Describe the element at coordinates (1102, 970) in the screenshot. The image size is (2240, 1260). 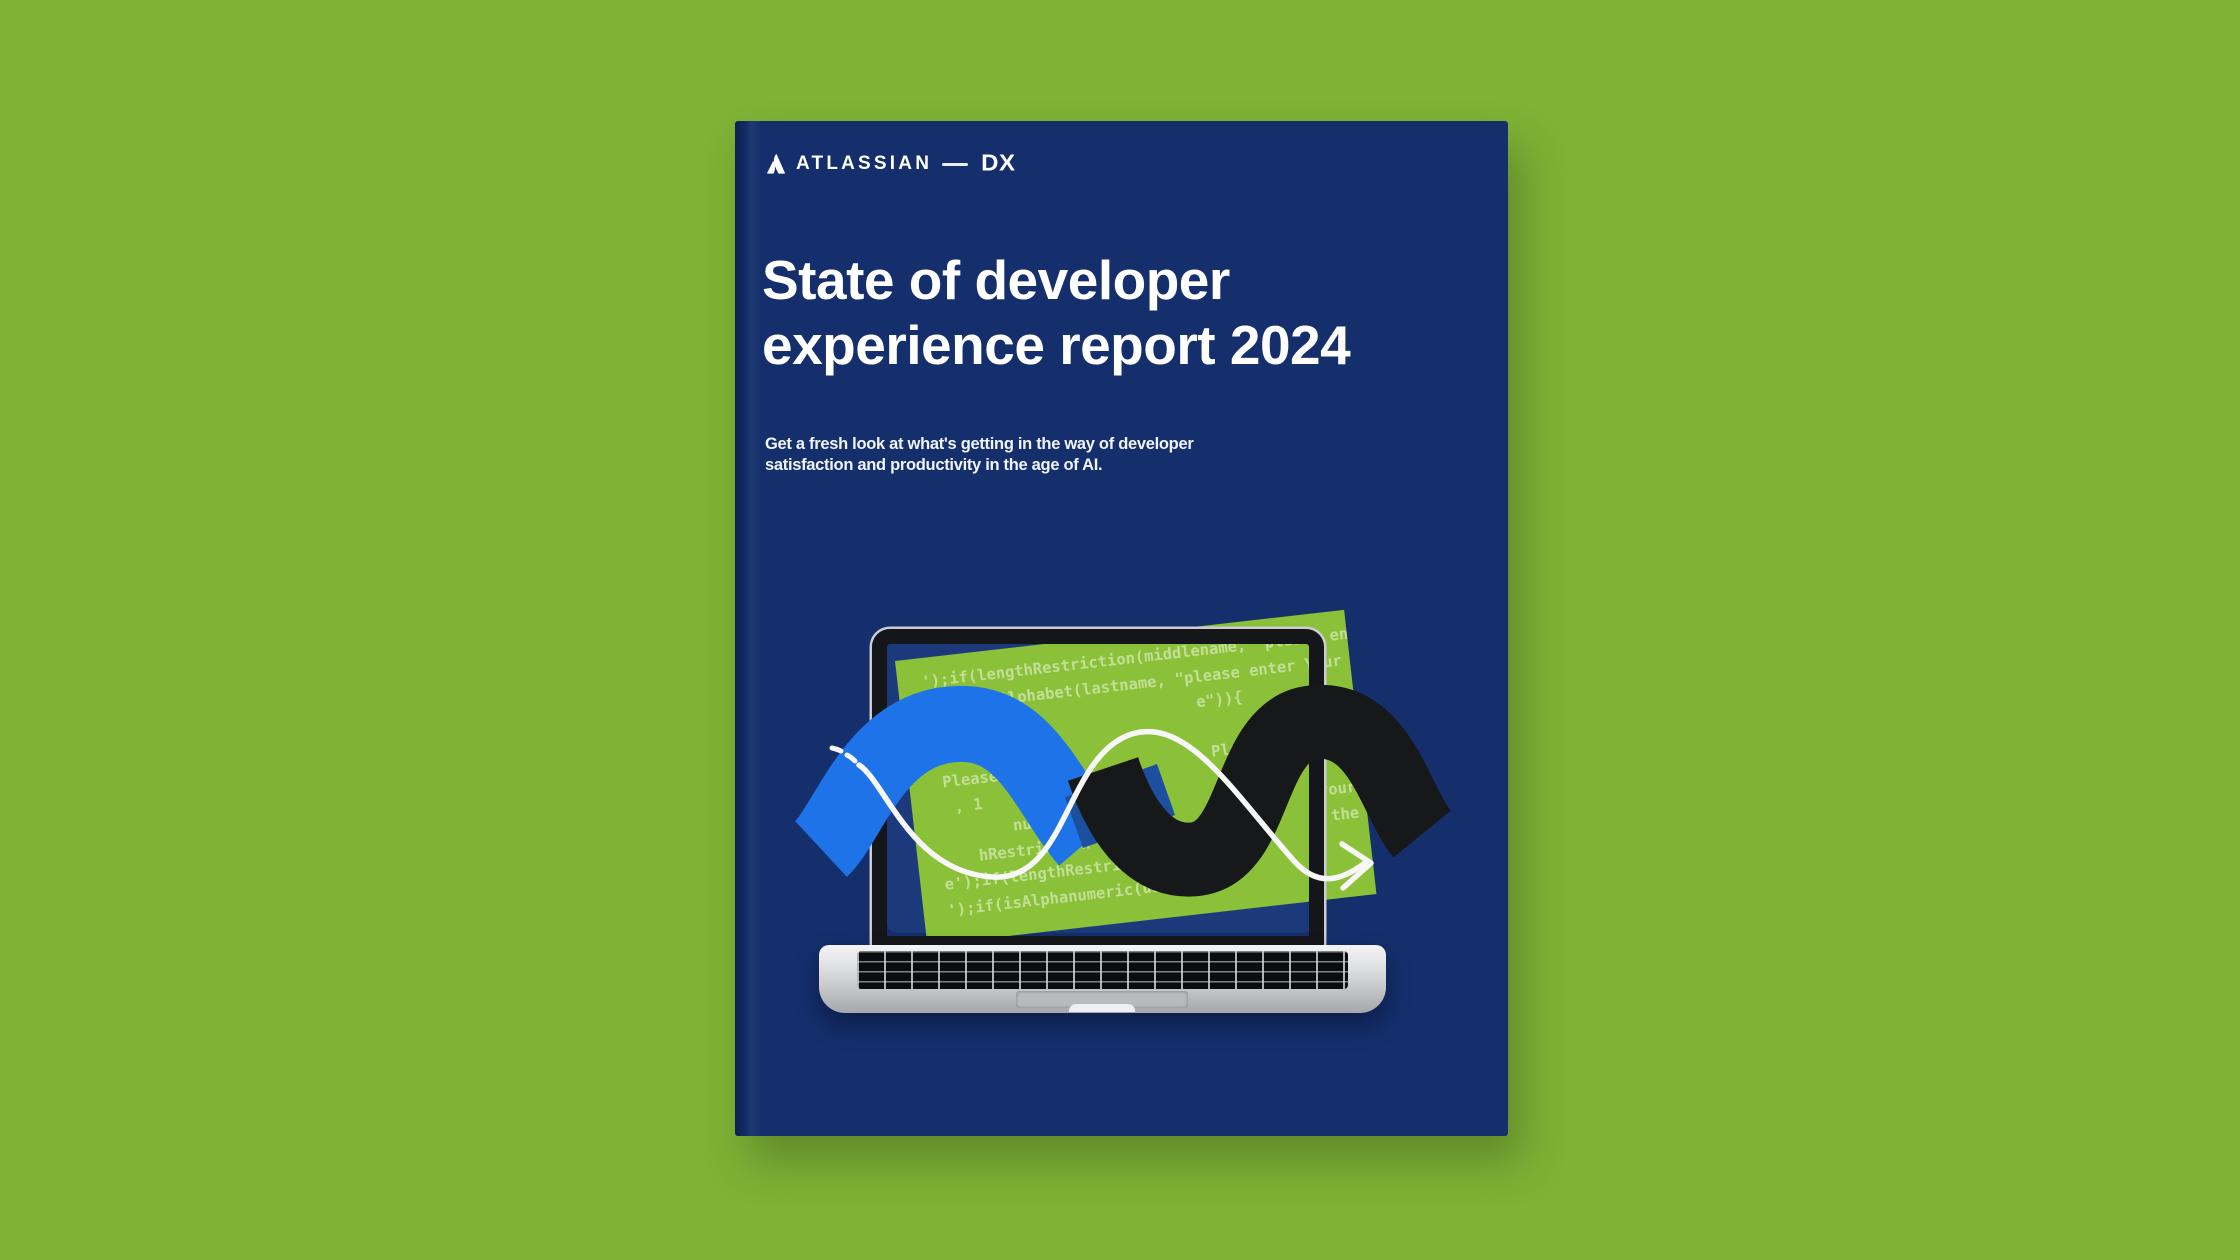
I see `laptop-keyboard` at that location.